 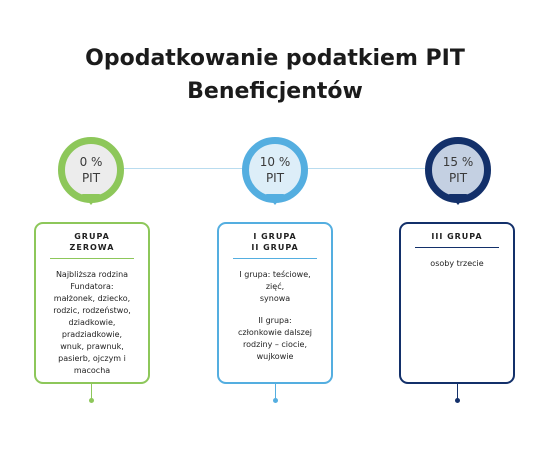 What do you see at coordinates (92, 334) in the screenshot?
I see `card-body-line: pradziadkowie,` at bounding box center [92, 334].